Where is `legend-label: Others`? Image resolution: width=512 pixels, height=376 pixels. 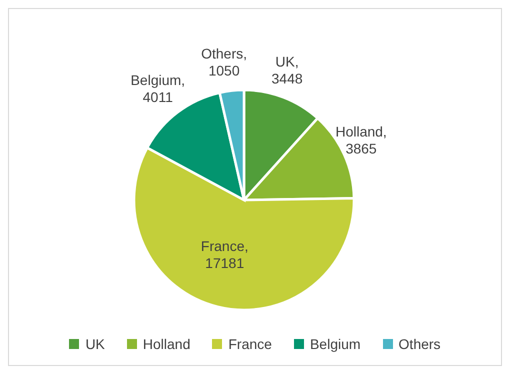 legend-label: Others is located at coordinates (419, 344).